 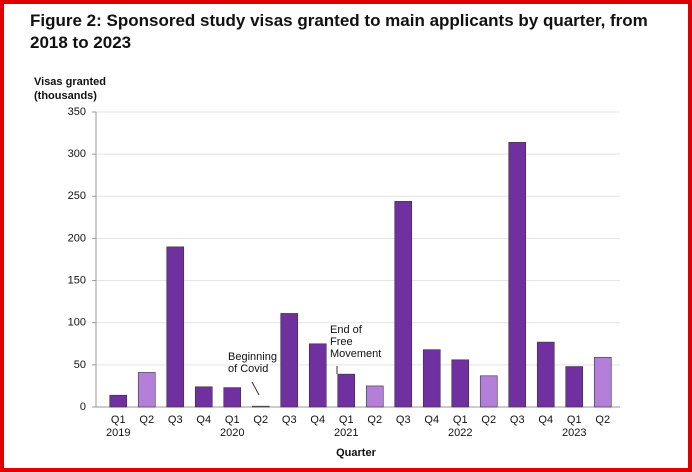 I want to click on y-tick-label: 250, so click(x=77, y=196).